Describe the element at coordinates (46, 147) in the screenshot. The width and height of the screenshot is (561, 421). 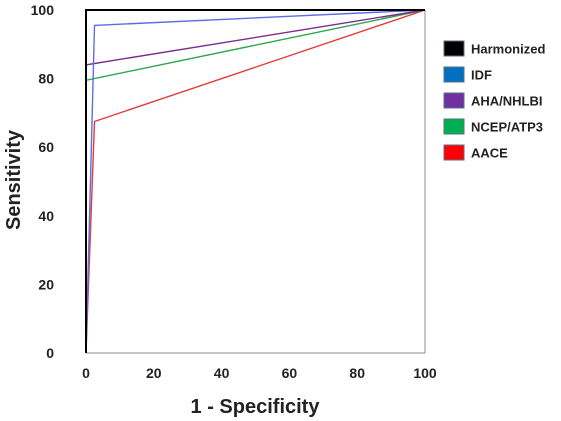
I see `y-tick-label: 60` at that location.